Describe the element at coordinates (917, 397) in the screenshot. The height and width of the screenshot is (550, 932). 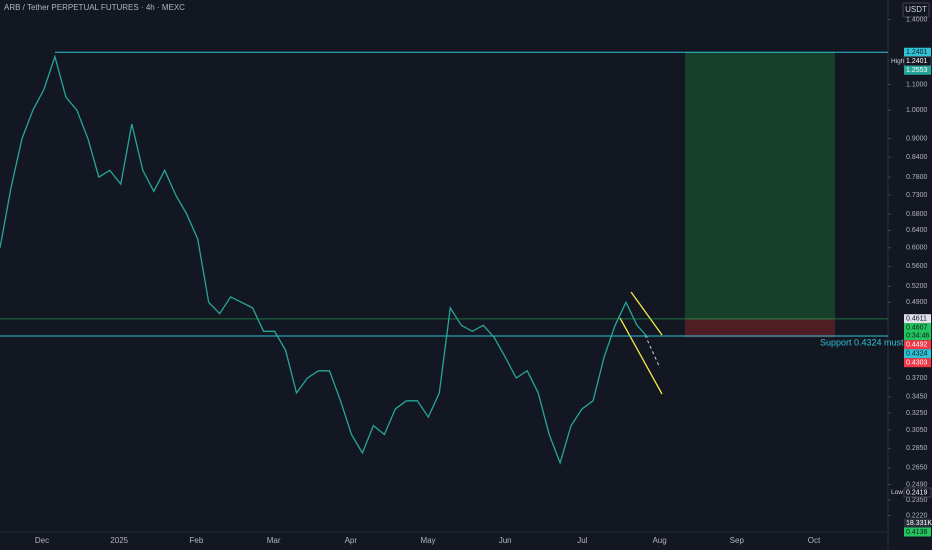
I see `y-tick-label: 0.3450` at that location.